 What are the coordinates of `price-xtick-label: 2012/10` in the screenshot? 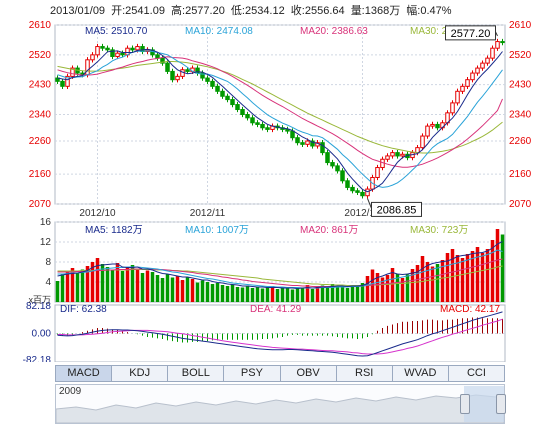 It's located at (97, 213).